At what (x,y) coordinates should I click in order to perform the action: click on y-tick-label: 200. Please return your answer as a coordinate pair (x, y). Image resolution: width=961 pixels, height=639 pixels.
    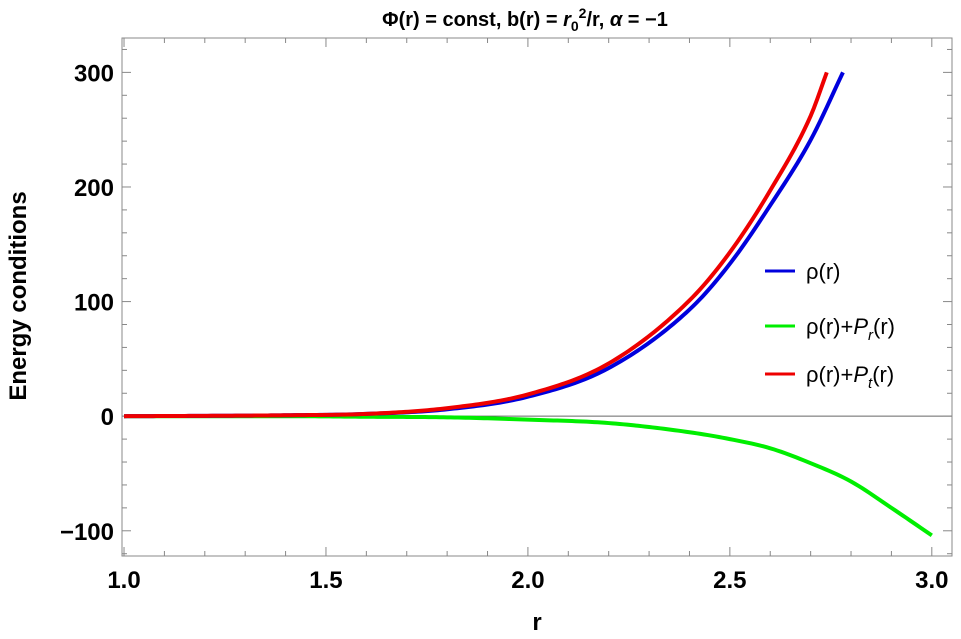
    Looking at the image, I should click on (94, 188).